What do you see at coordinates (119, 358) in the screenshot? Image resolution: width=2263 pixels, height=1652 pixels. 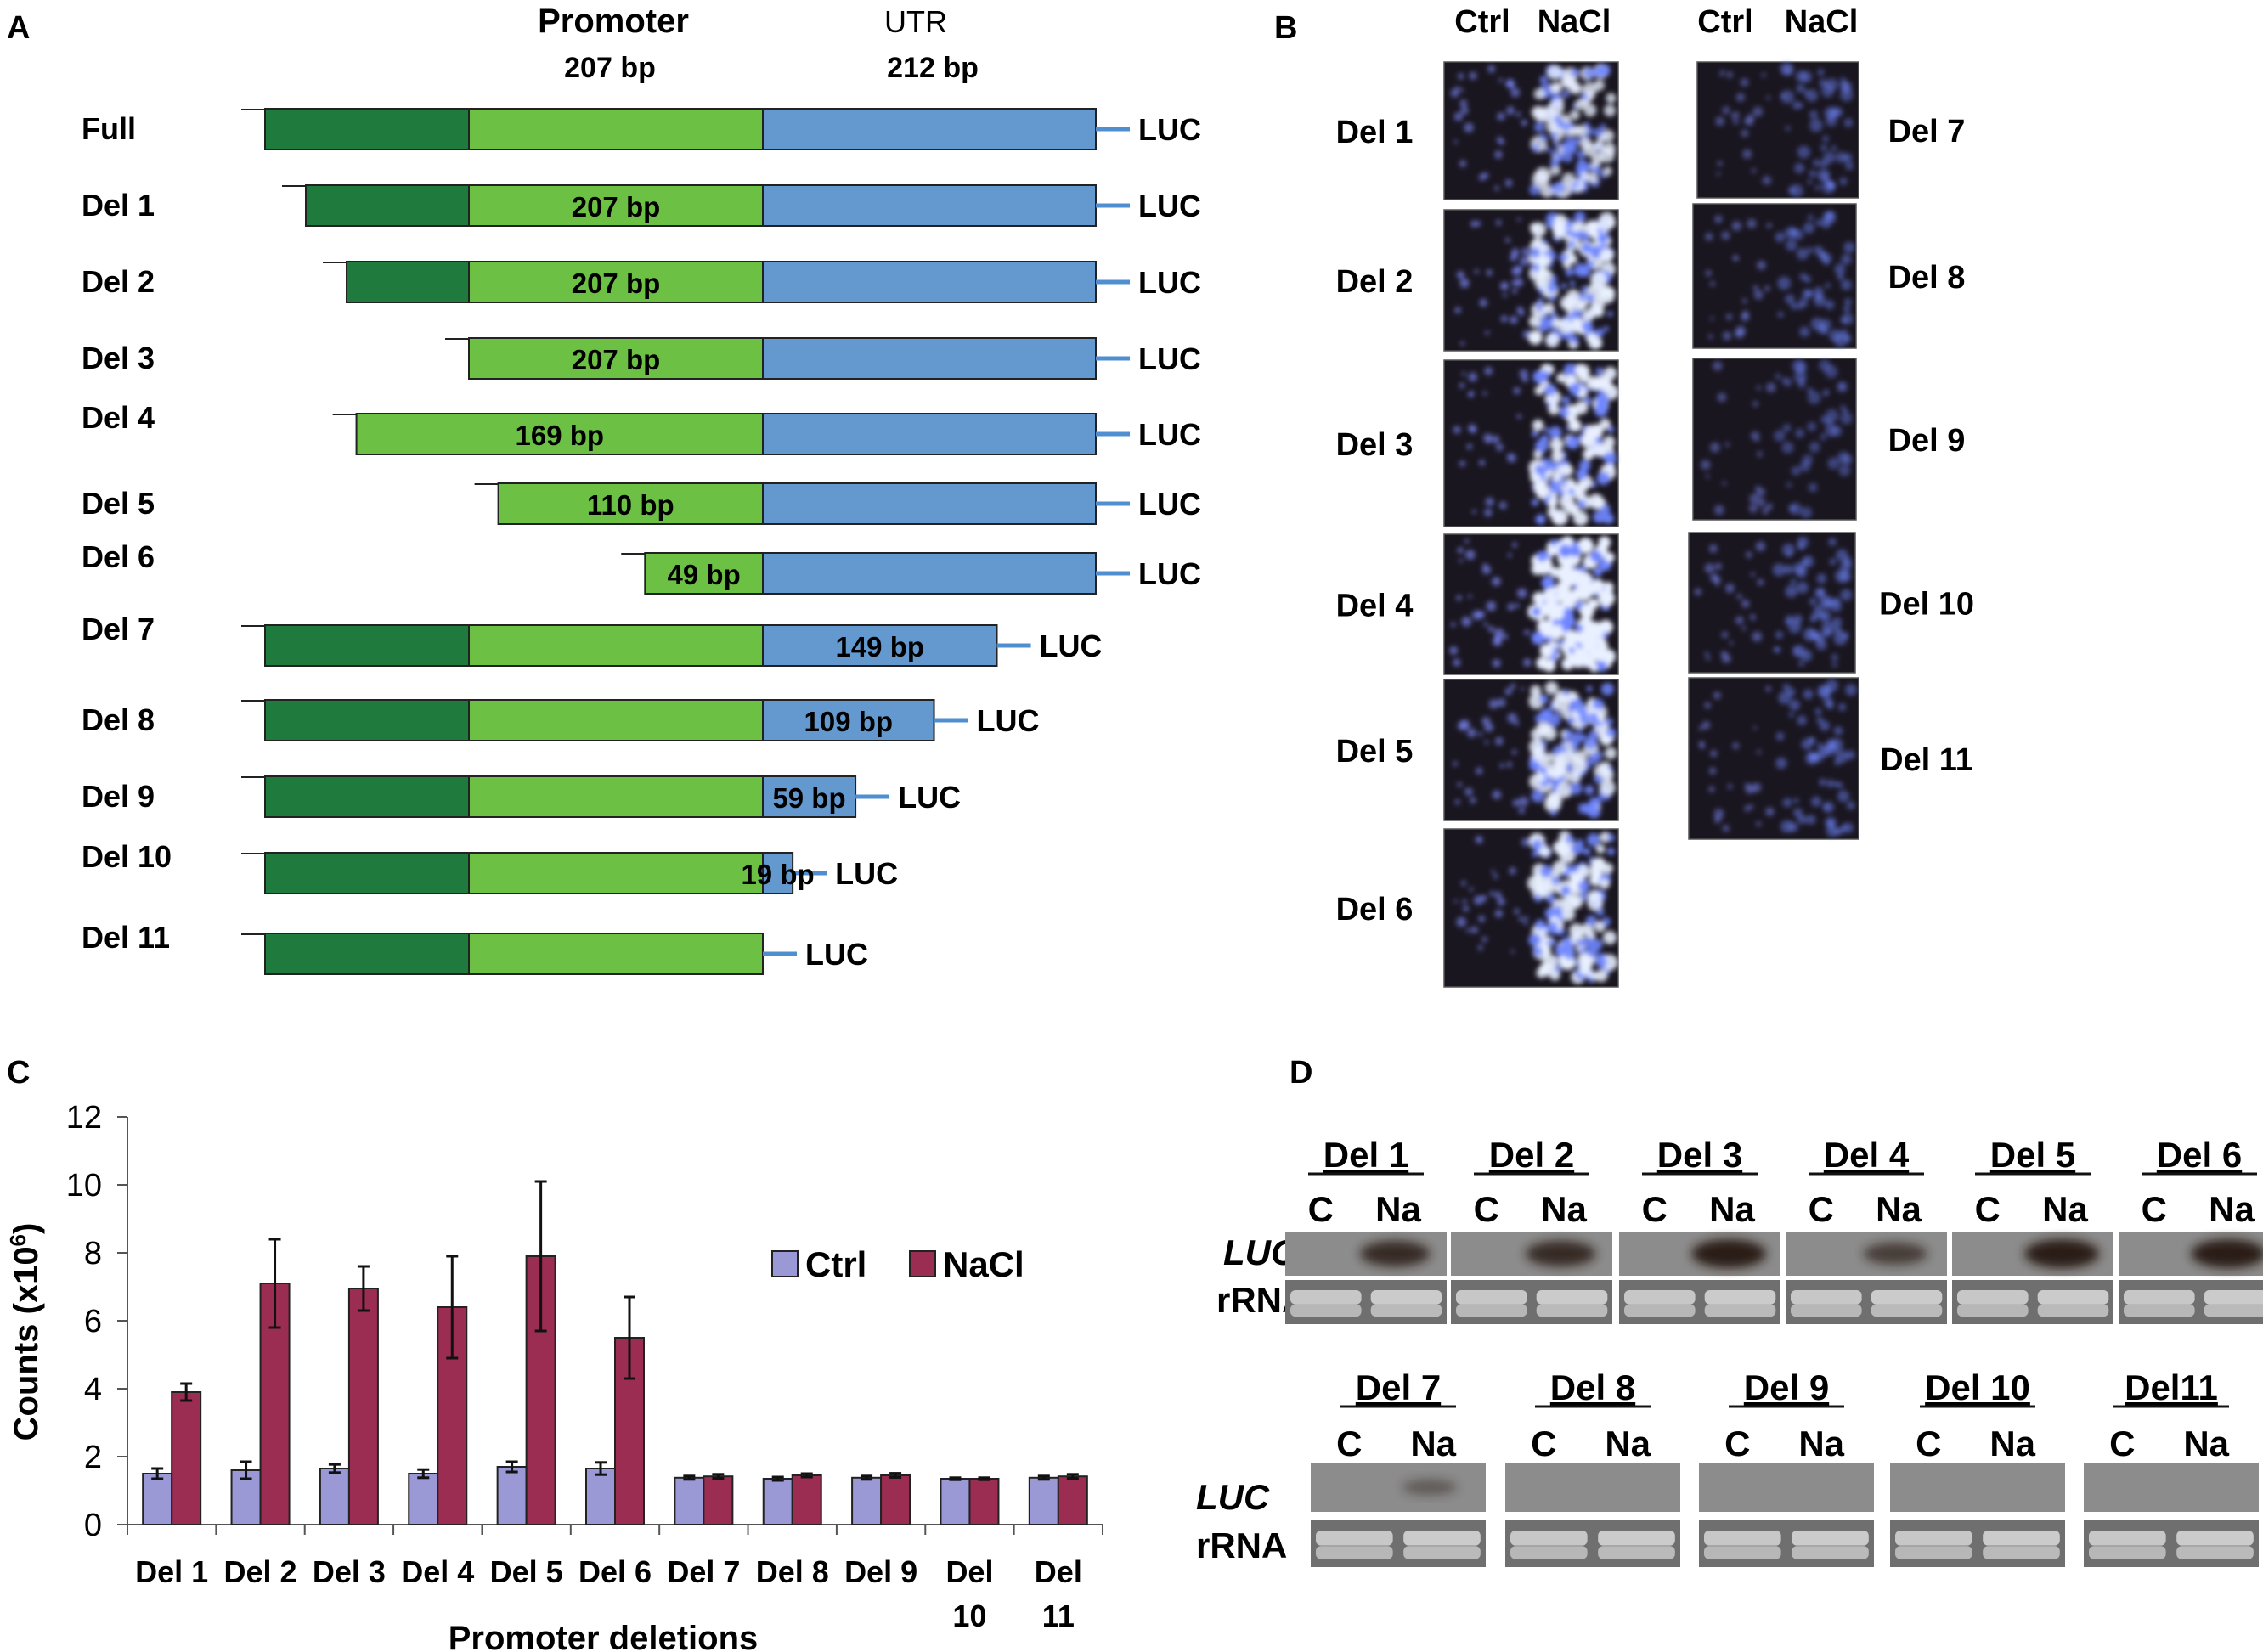 I see `construct-name: Del 3` at bounding box center [119, 358].